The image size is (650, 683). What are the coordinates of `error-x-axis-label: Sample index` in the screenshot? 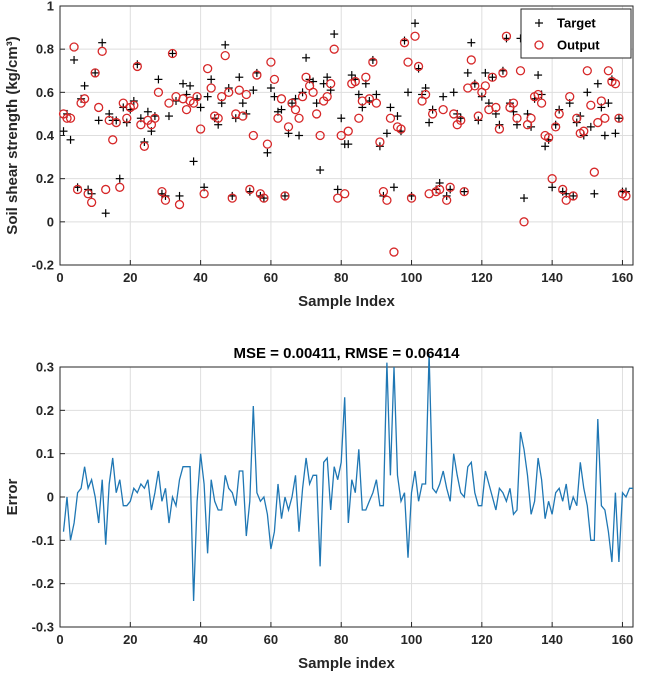 It's located at (346, 663).